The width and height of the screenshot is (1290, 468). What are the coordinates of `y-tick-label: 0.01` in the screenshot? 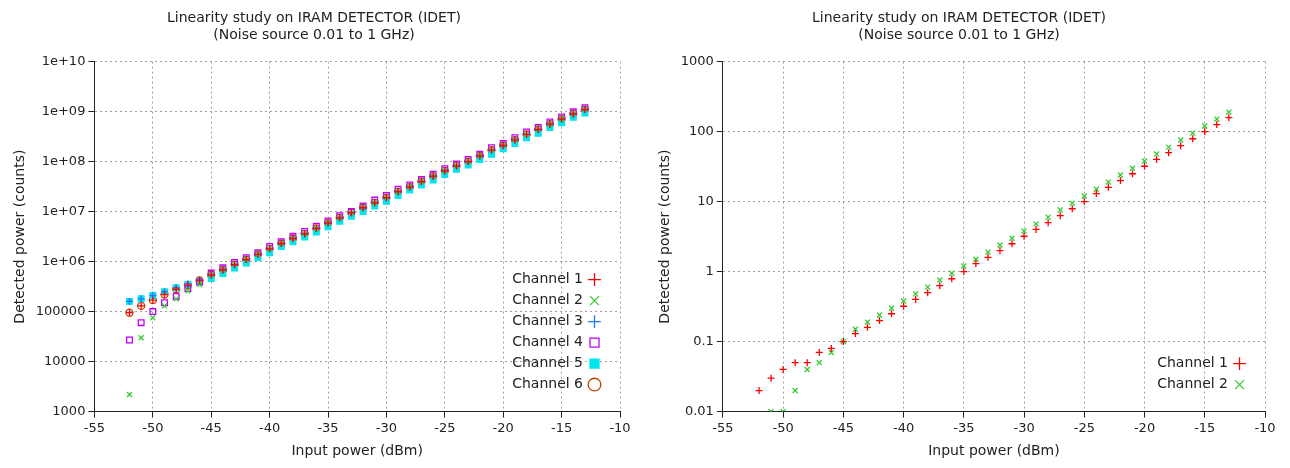 It's located at (699, 410).